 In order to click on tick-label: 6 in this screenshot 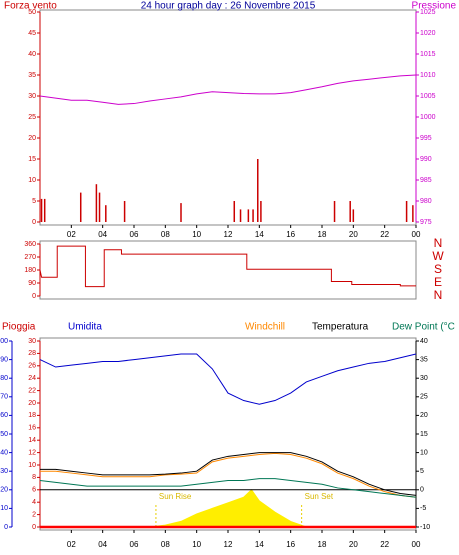, I will do `click(34, 490)`.